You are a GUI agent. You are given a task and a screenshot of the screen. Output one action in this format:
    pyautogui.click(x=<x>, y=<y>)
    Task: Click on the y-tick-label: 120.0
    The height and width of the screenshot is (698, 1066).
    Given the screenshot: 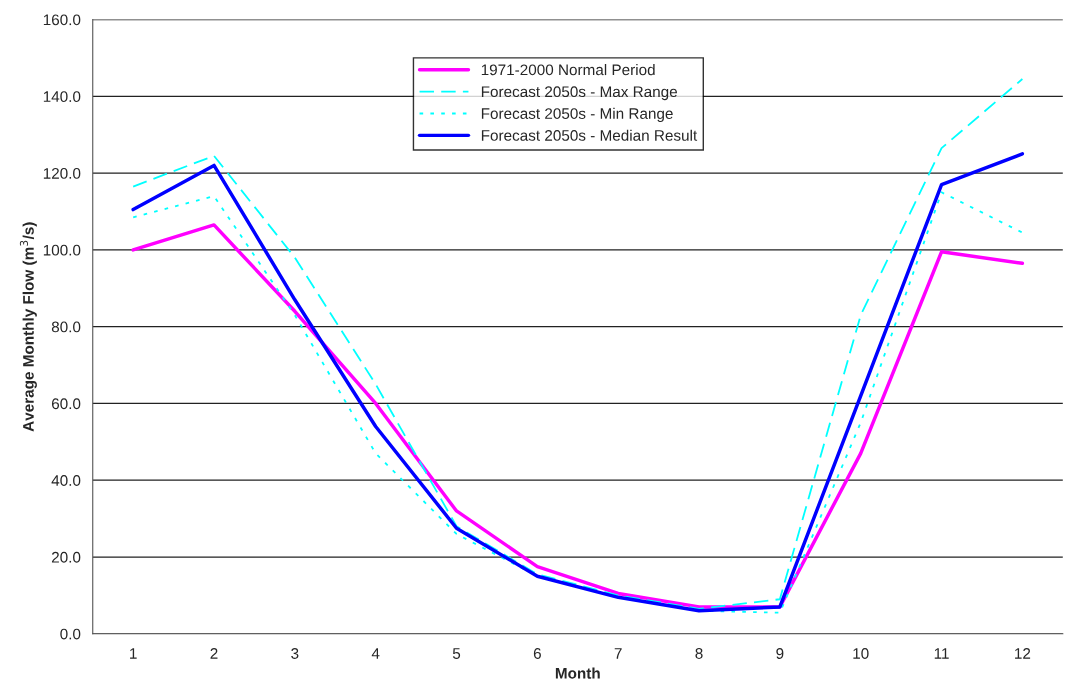 What is the action you would take?
    pyautogui.click(x=62, y=173)
    